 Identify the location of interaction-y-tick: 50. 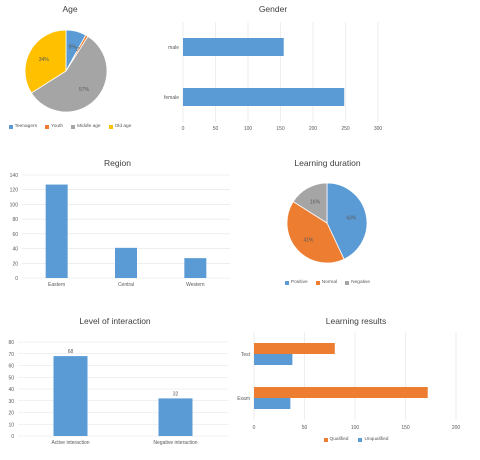
(11, 378).